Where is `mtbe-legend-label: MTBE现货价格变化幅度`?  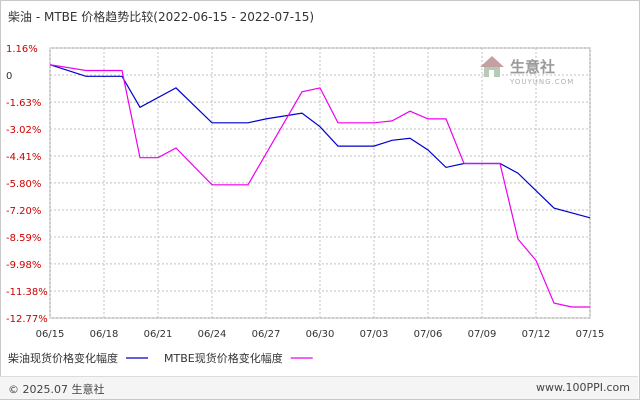
mtbe-legend-label: MTBE现货价格变化幅度 is located at coordinates (223, 358).